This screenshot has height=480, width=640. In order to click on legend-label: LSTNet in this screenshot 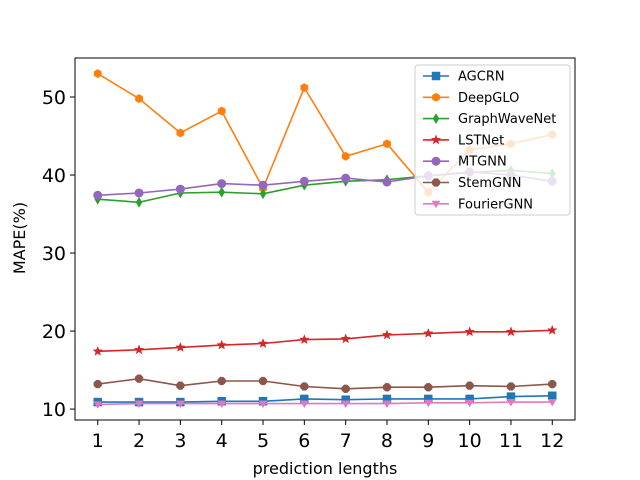, I will do `click(481, 140)`.